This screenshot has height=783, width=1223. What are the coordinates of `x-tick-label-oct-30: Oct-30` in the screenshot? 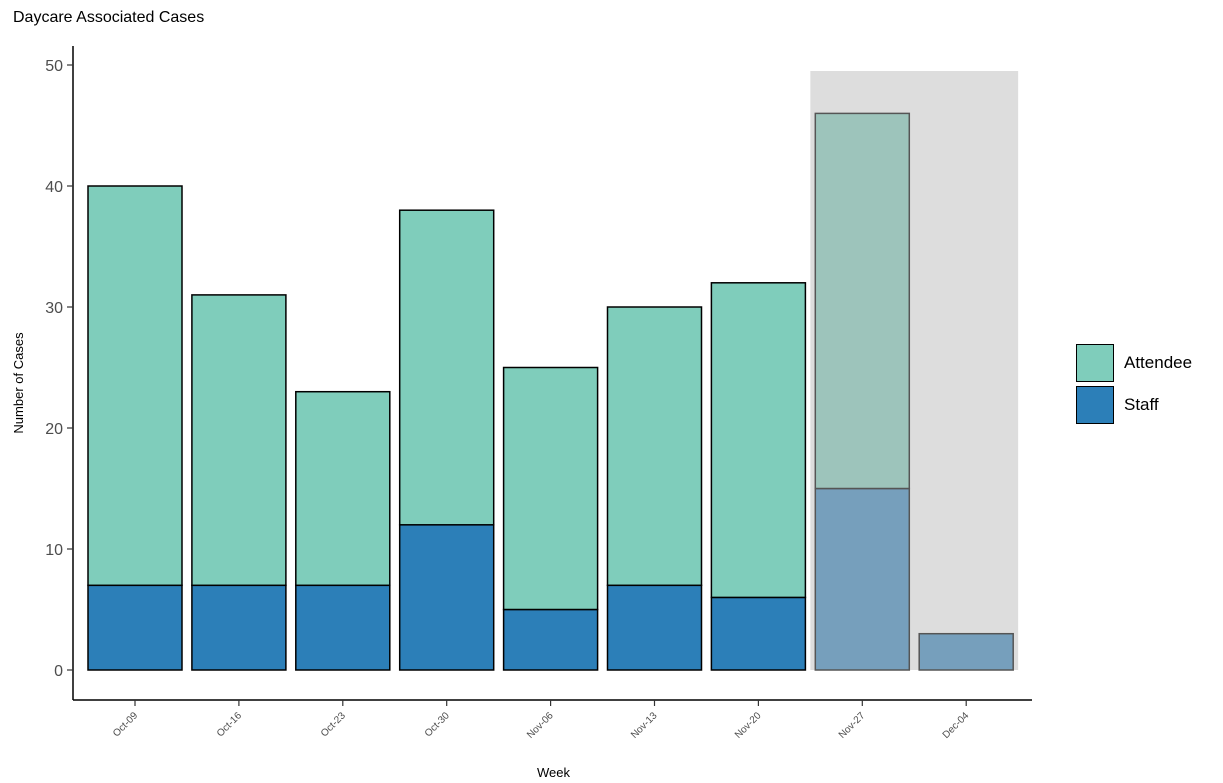 It's located at (437, 724).